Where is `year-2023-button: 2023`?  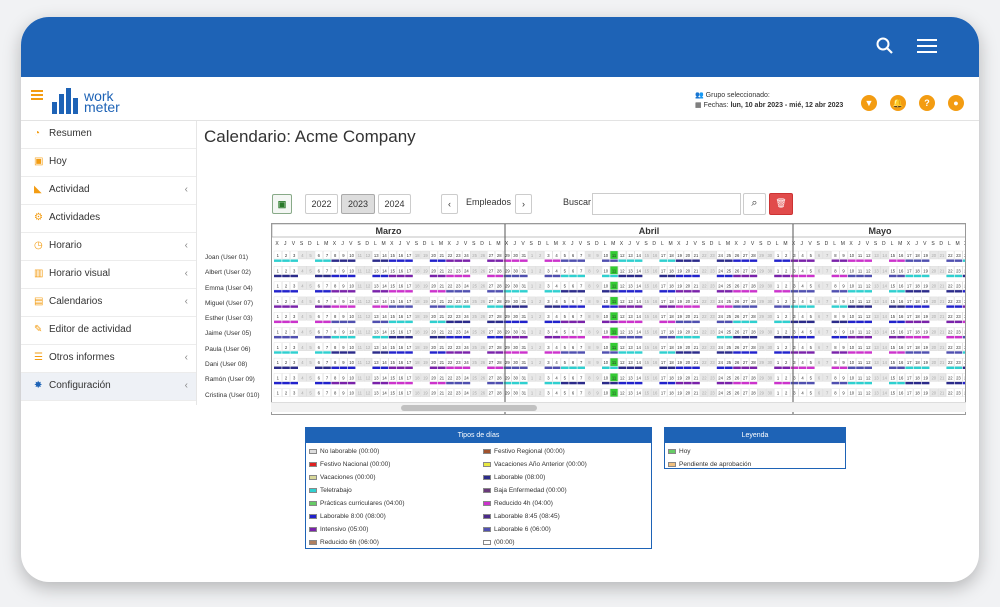 year-2023-button: 2023 is located at coordinates (358, 204).